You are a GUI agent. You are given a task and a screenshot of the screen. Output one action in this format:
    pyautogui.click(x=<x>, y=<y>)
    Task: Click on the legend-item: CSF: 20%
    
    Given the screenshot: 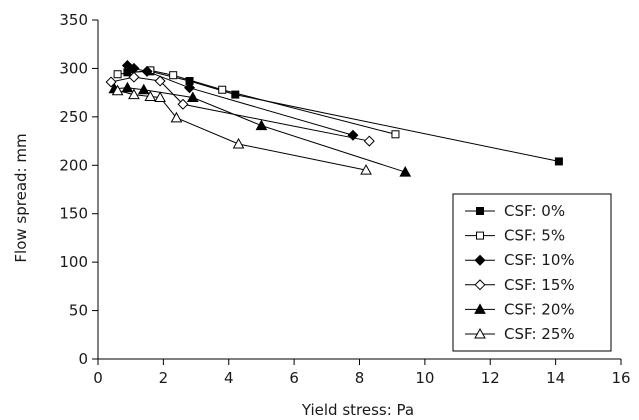 What is the action you would take?
    pyautogui.click(x=520, y=309)
    